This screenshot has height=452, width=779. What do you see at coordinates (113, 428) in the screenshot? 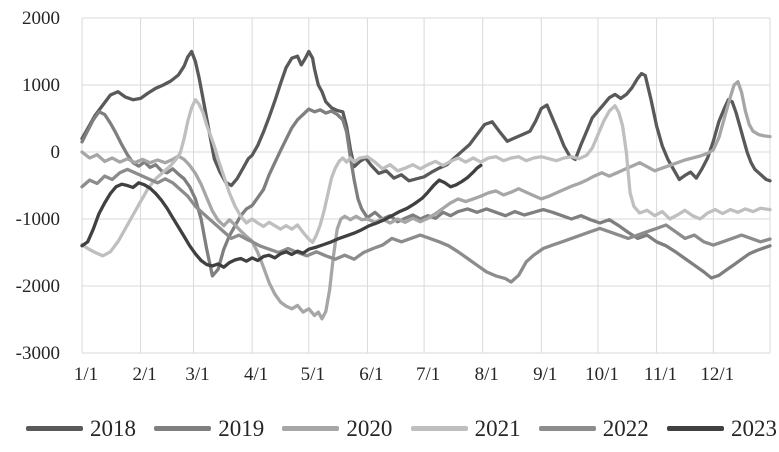
I see `legend-label: 2018` at bounding box center [113, 428].